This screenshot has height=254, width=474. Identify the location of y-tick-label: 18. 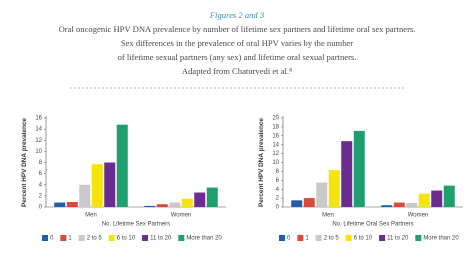
(275, 127).